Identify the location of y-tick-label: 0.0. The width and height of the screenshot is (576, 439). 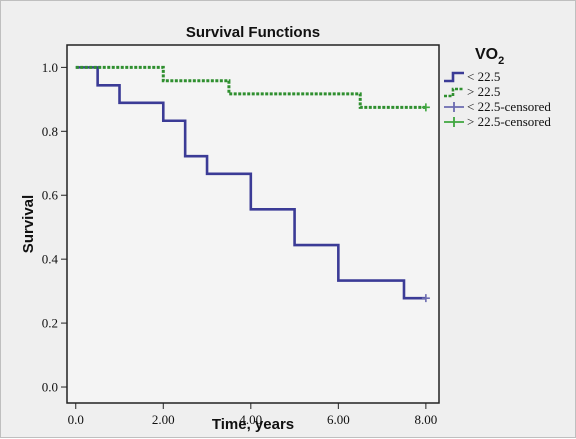
(50, 387).